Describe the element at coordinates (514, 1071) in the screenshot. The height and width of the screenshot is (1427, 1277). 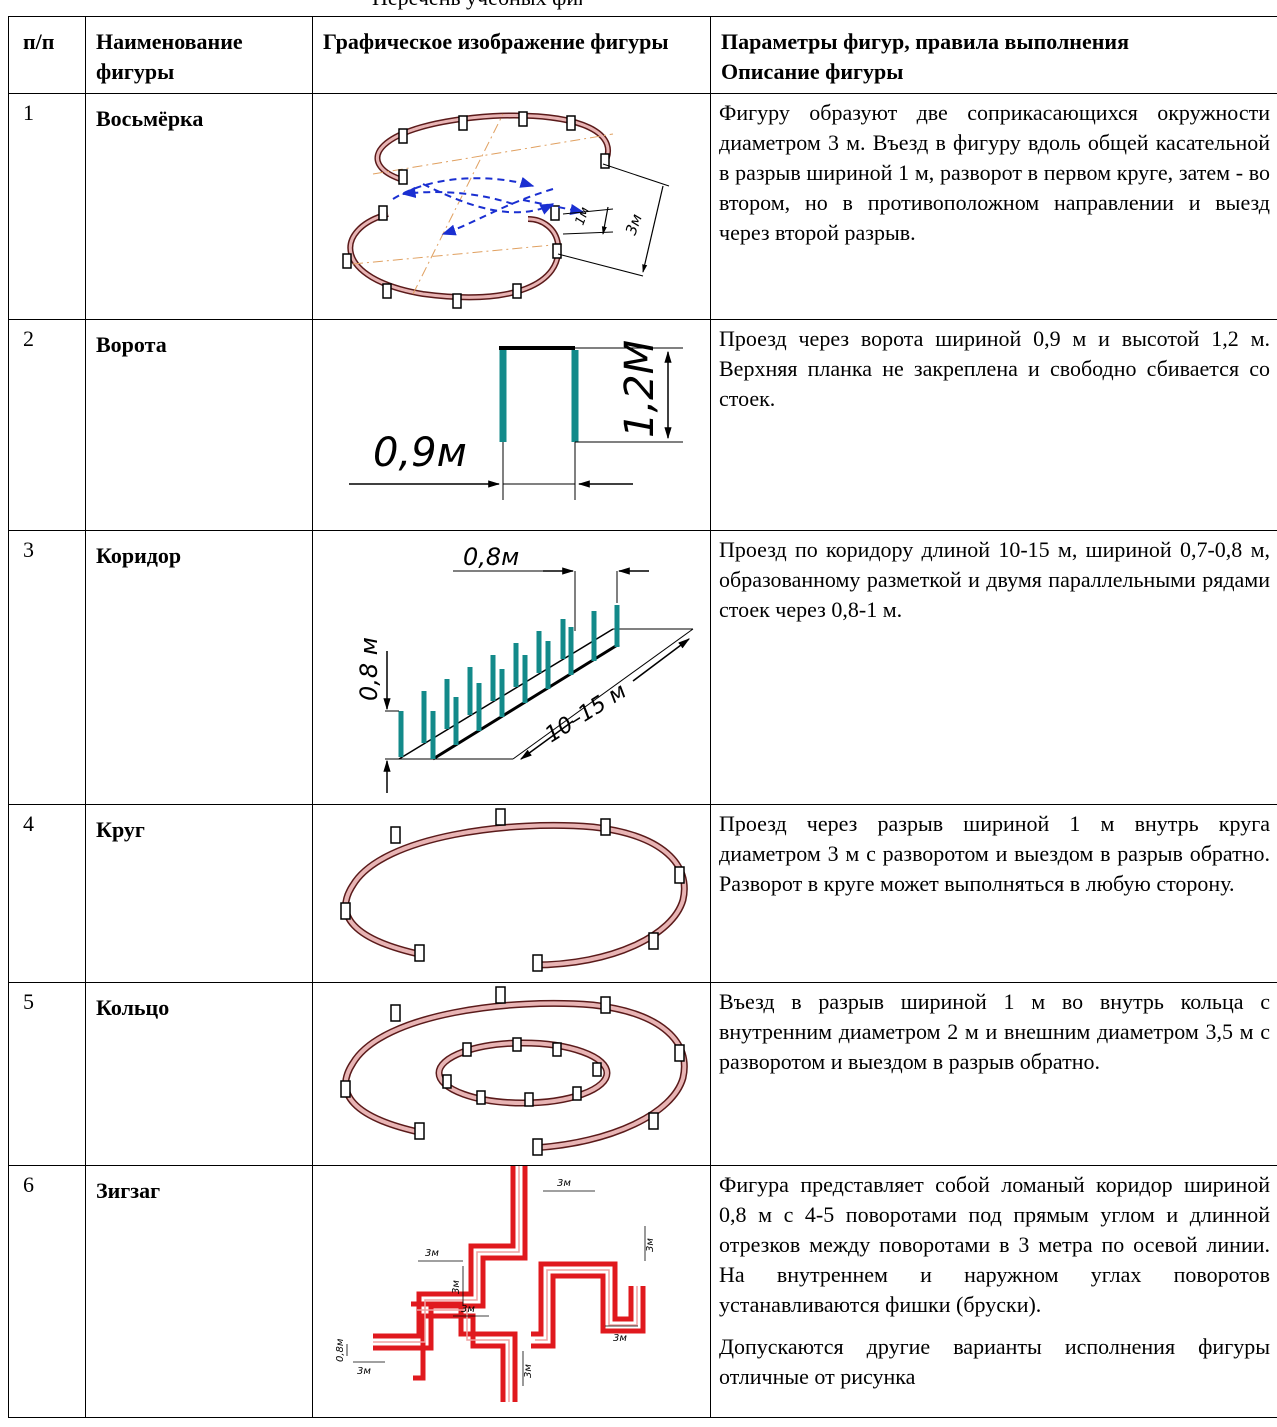
I see `ring-svg` at that location.